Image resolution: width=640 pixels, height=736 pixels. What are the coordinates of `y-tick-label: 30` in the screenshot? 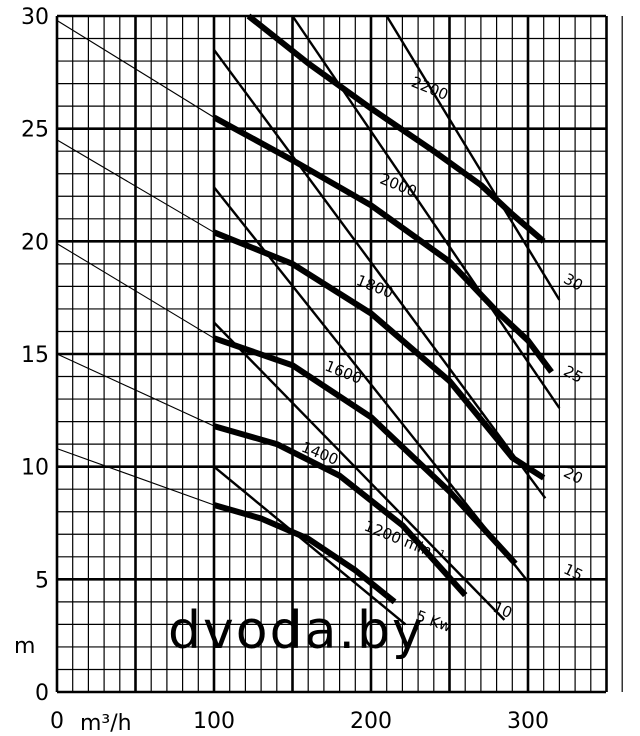 It's located at (35, 17).